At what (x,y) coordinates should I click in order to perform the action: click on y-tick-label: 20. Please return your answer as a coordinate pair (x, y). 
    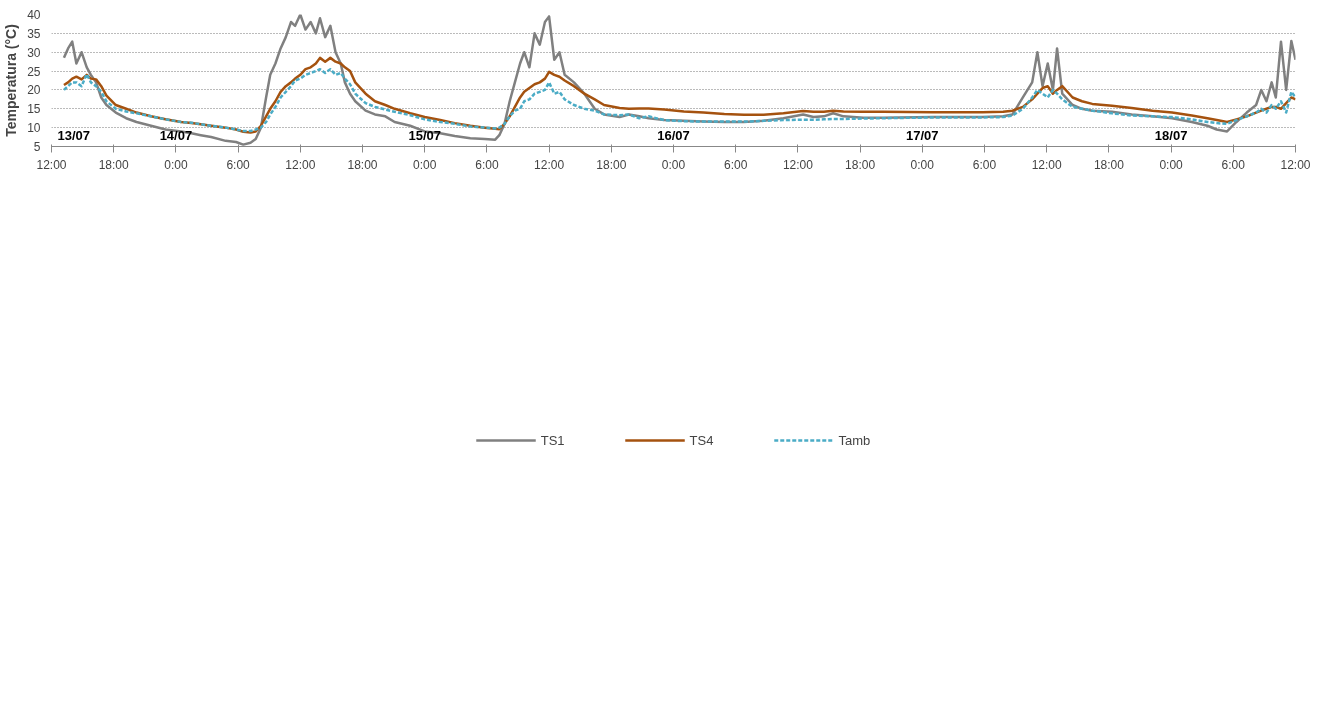
    Looking at the image, I should click on (34, 90).